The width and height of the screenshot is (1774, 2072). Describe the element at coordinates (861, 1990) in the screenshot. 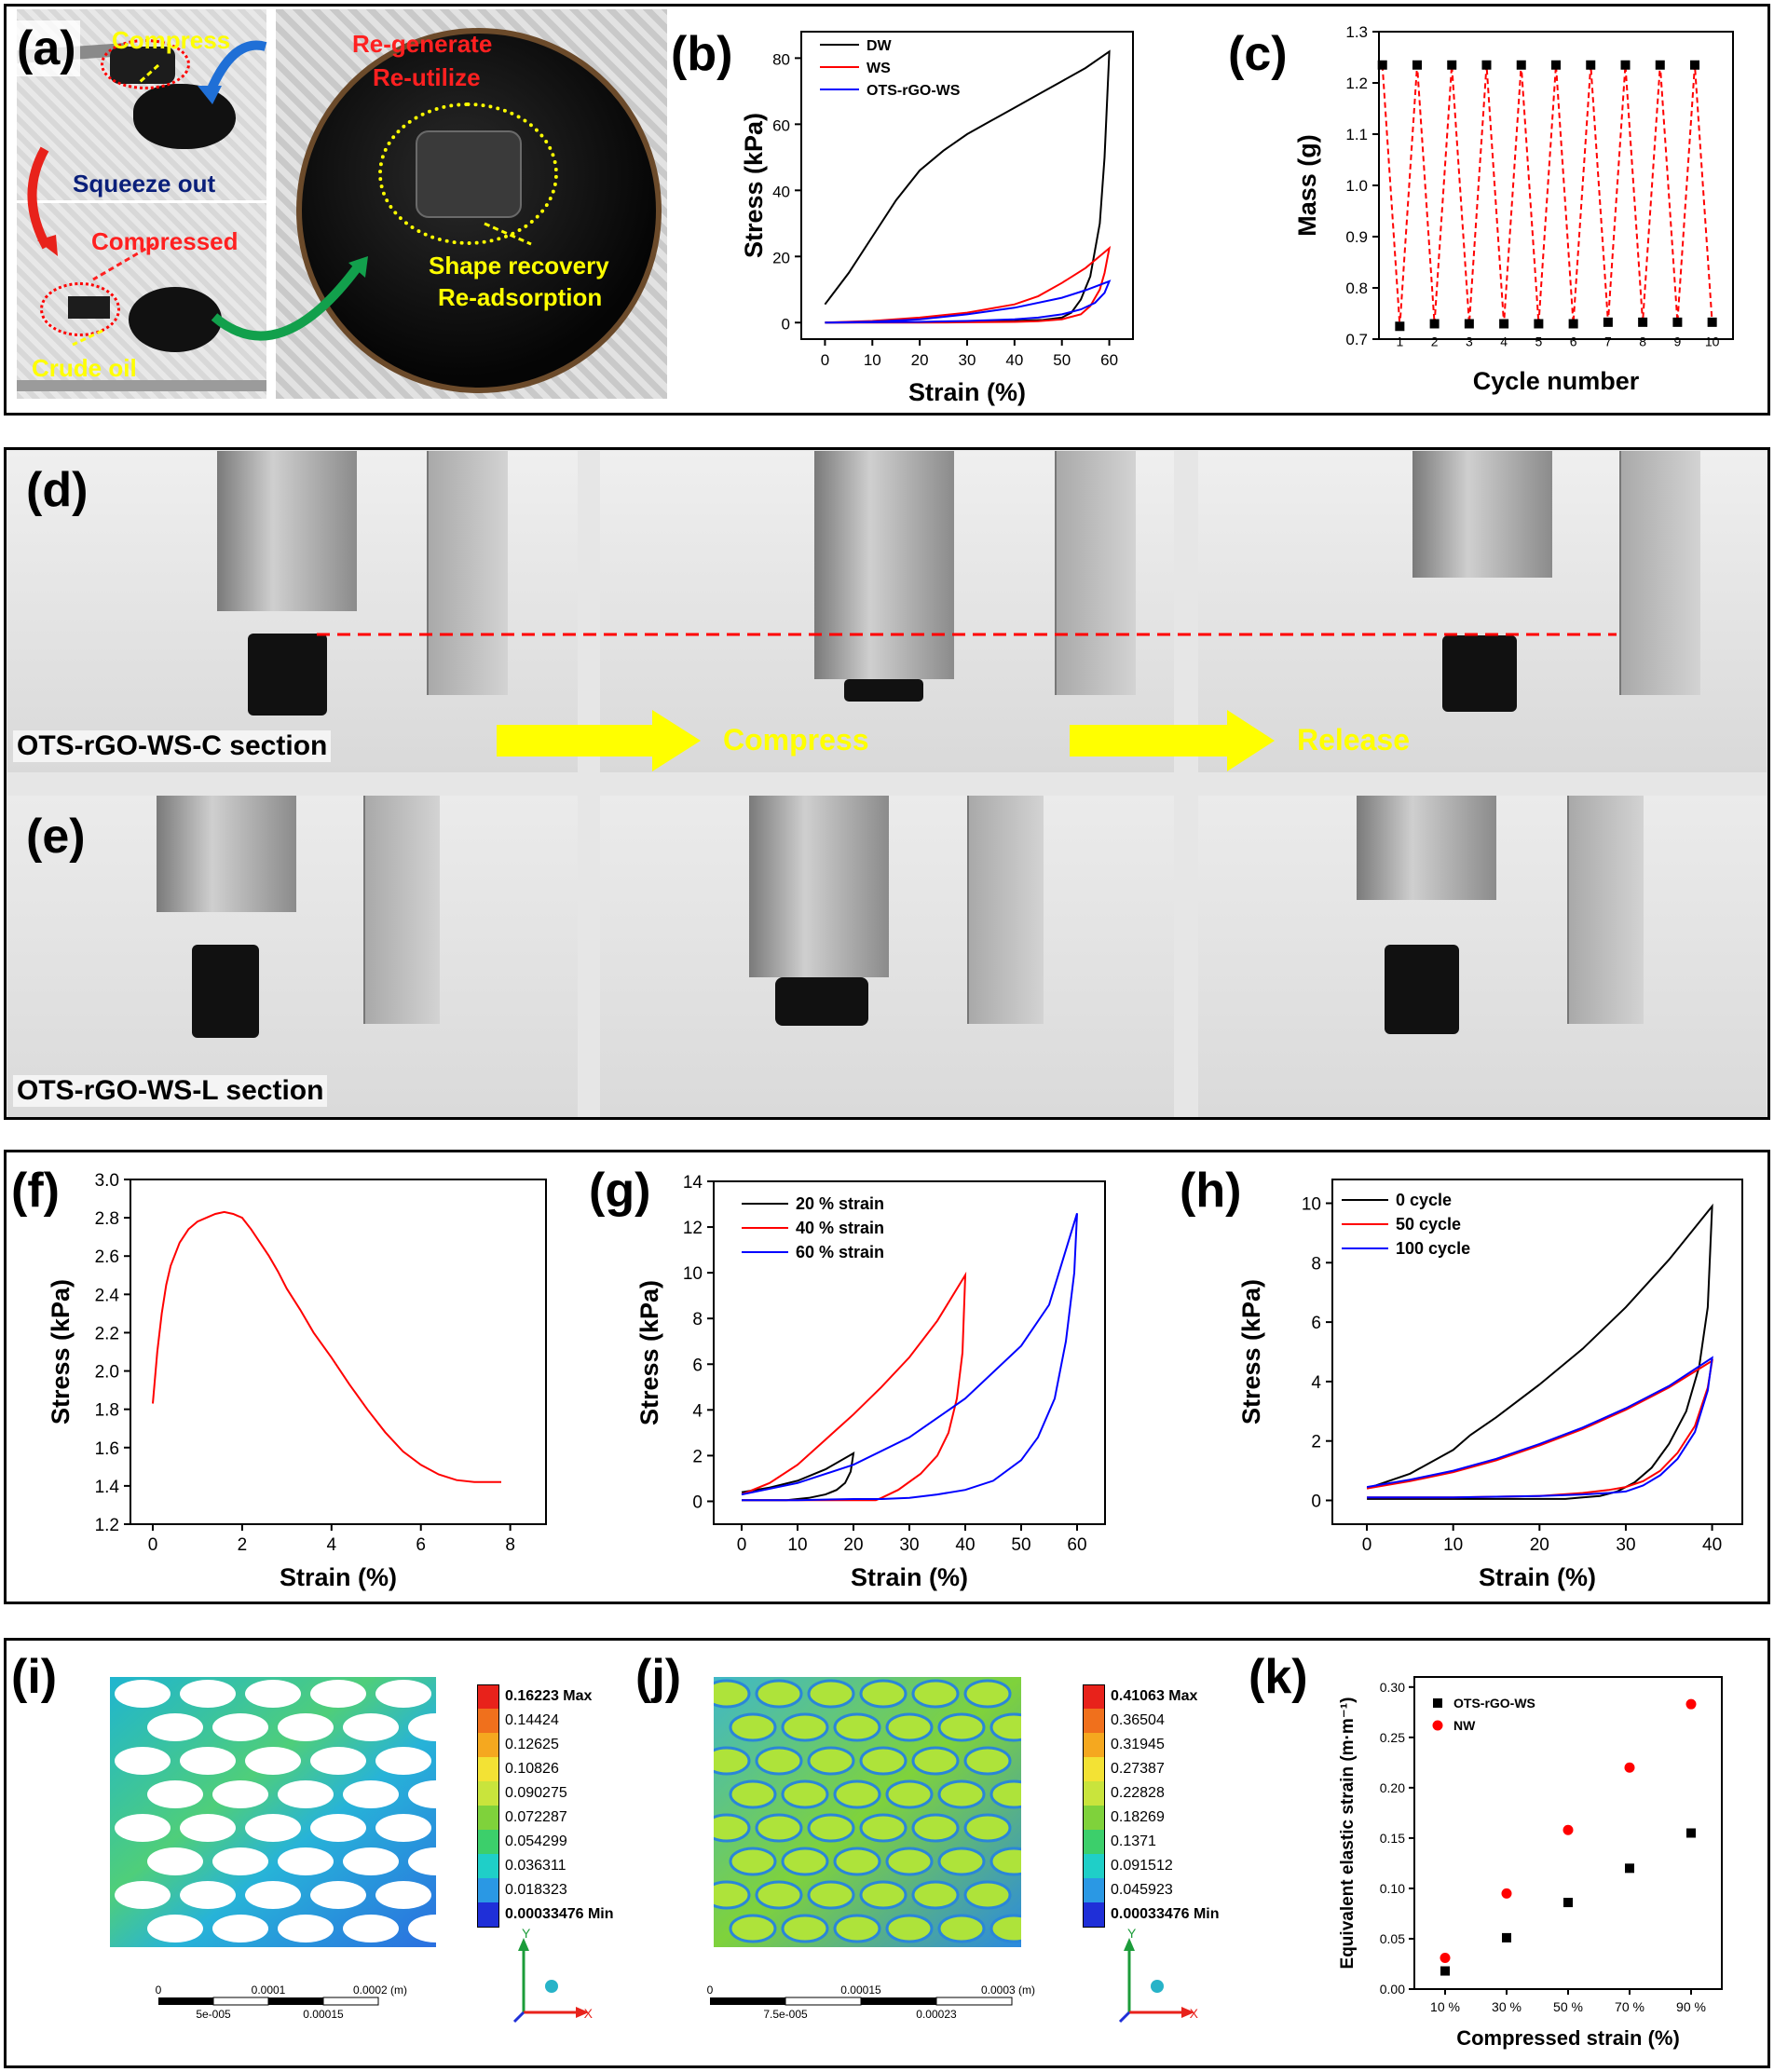

I see `scale-j-1: 0.00015` at that location.